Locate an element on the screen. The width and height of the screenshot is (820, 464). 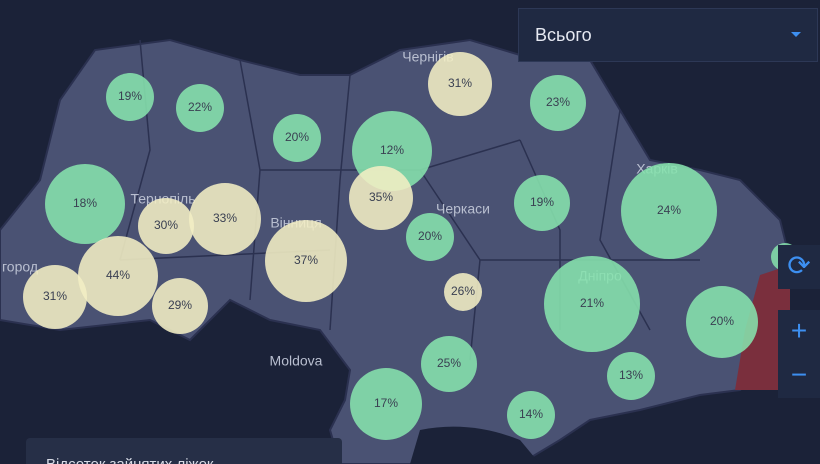
place-label: Черкаси is located at coordinates (463, 209).